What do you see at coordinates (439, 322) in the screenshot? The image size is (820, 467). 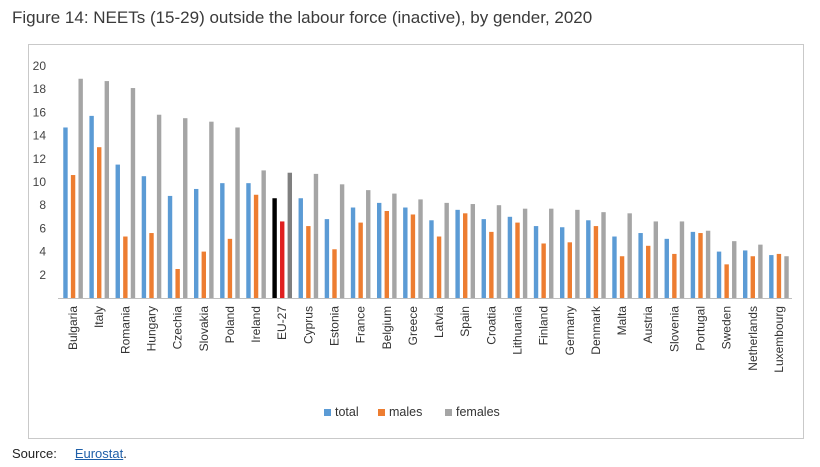 I see `x-tick-label: Latvia` at bounding box center [439, 322].